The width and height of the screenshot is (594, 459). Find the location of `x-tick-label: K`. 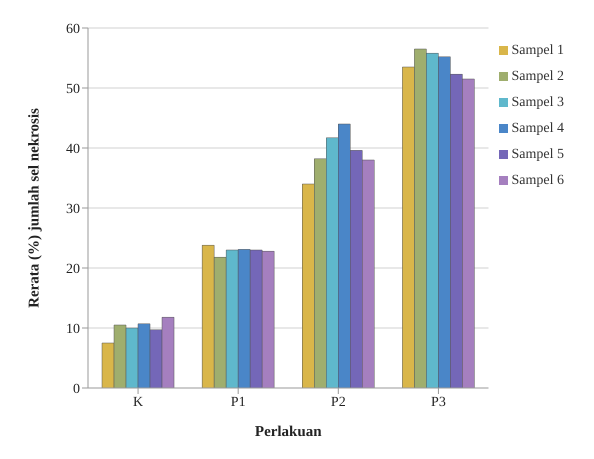

x-tick-label: K is located at coordinates (138, 402).